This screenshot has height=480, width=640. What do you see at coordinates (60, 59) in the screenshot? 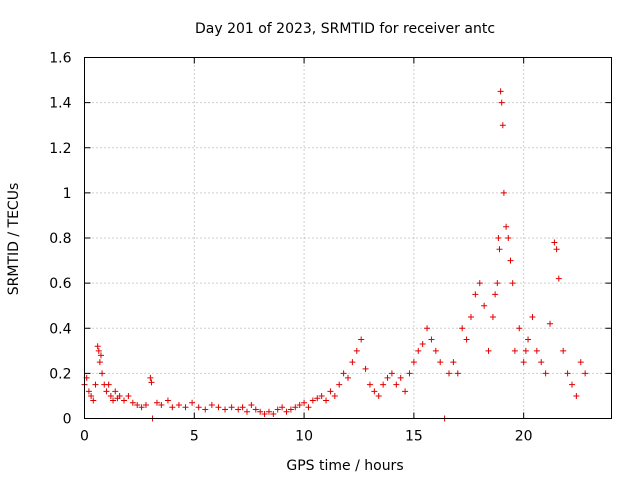
I see `y-tick-label: 1.6` at bounding box center [60, 59].